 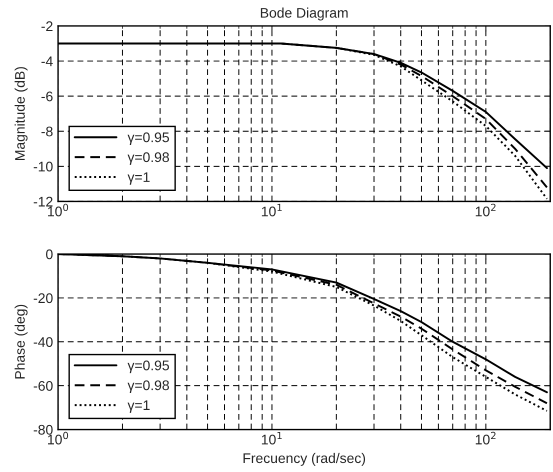 What do you see at coordinates (43, 167) in the screenshot?
I see `y-tick-label: -10` at bounding box center [43, 167].